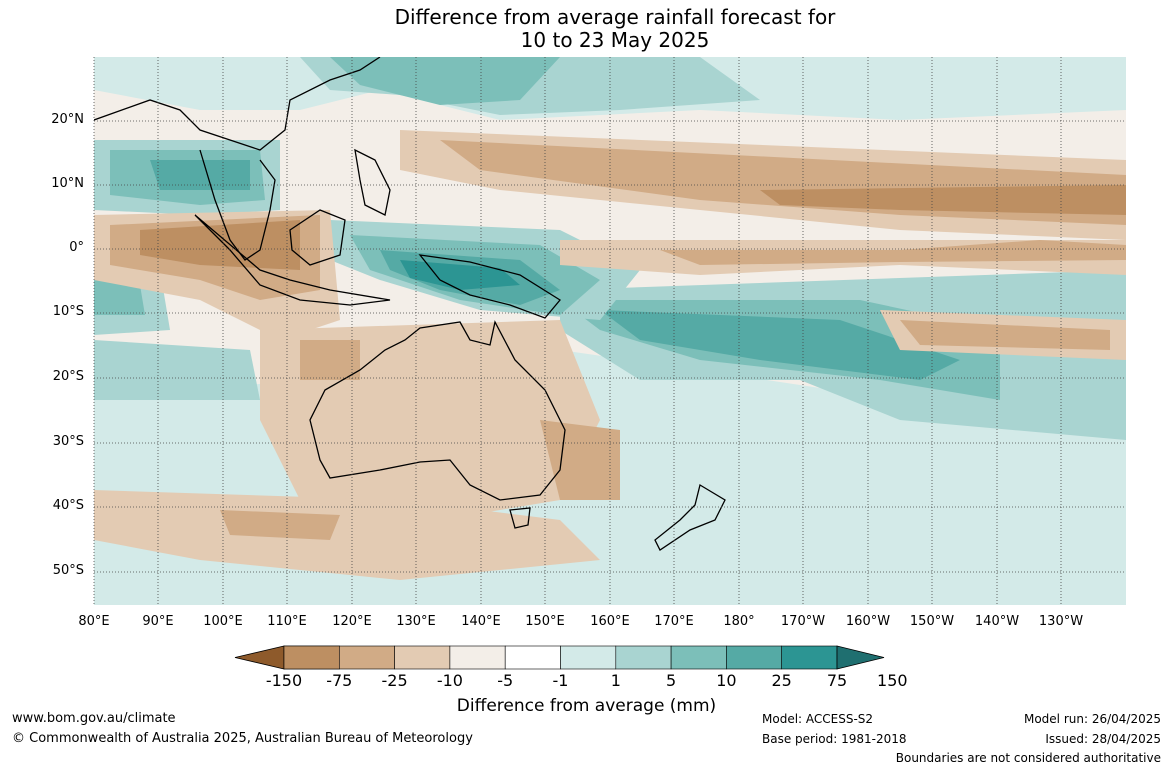 The height and width of the screenshot is (770, 1173). I want to click on longitude-label: 150°W, so click(932, 621).